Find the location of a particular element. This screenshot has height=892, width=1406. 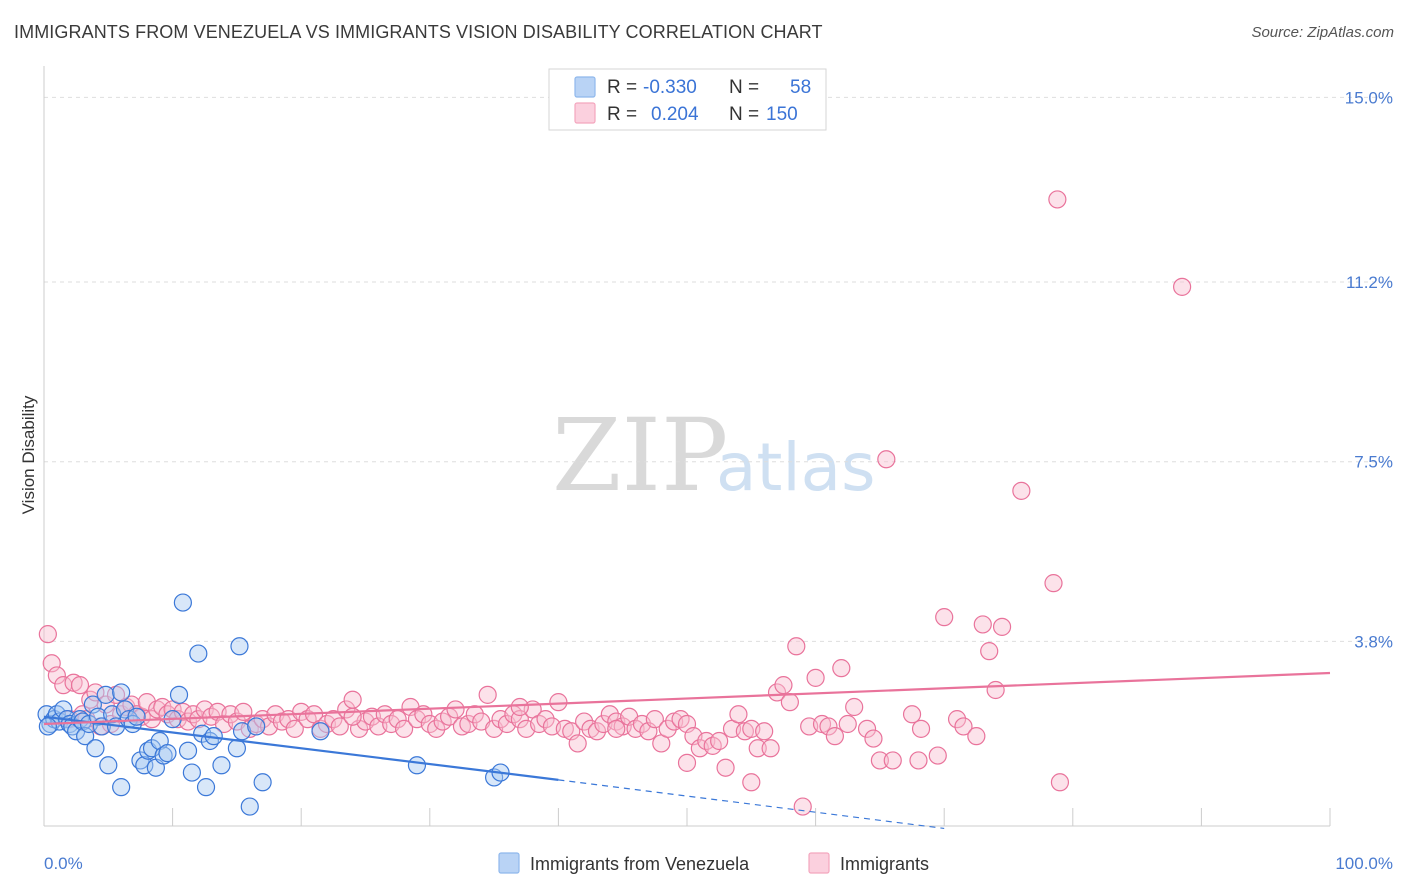

y-tick-label-3: 15.0% is located at coordinates (1369, 97).